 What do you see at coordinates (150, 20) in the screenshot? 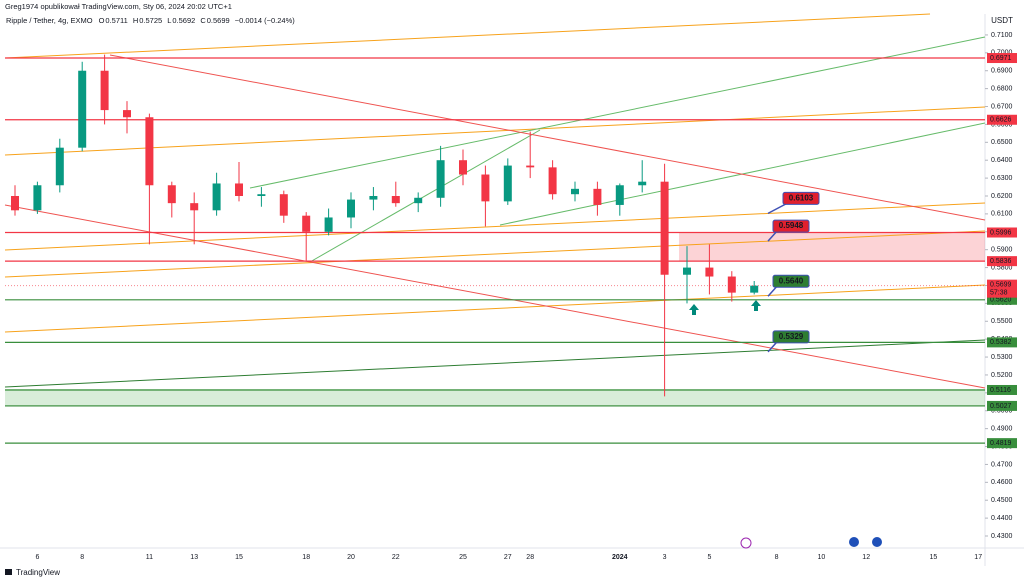
I see `ohlc-value: 0.5725` at bounding box center [150, 20].